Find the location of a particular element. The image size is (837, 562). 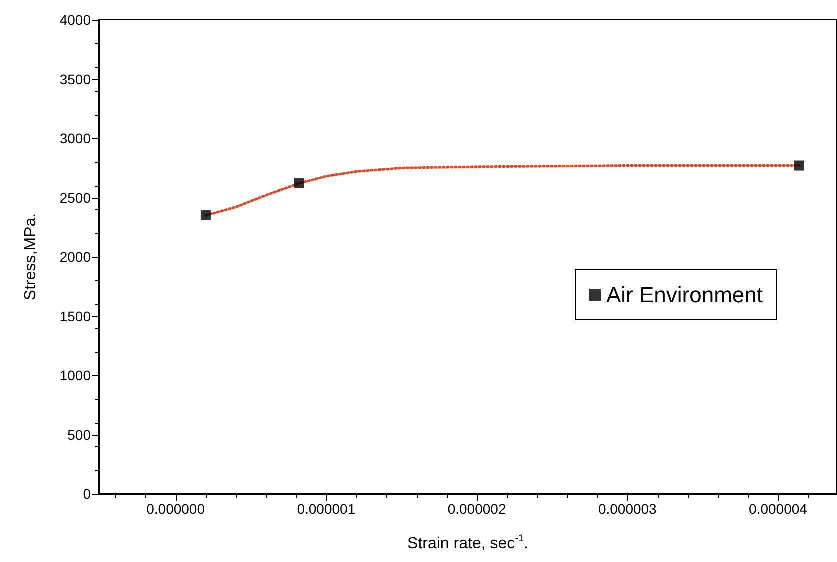

y-tick-label: 3000 is located at coordinates (76, 138).